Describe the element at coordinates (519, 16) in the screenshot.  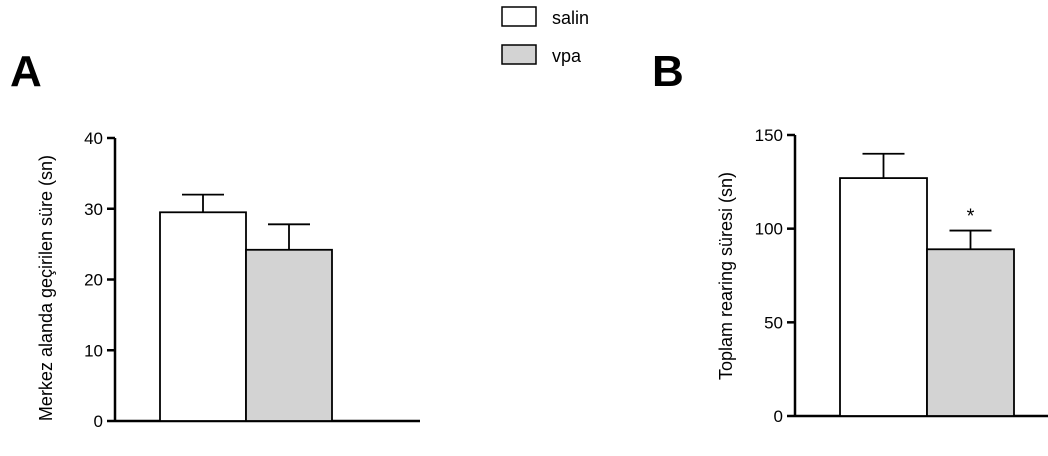
I see `legend-swatch-salin` at that location.